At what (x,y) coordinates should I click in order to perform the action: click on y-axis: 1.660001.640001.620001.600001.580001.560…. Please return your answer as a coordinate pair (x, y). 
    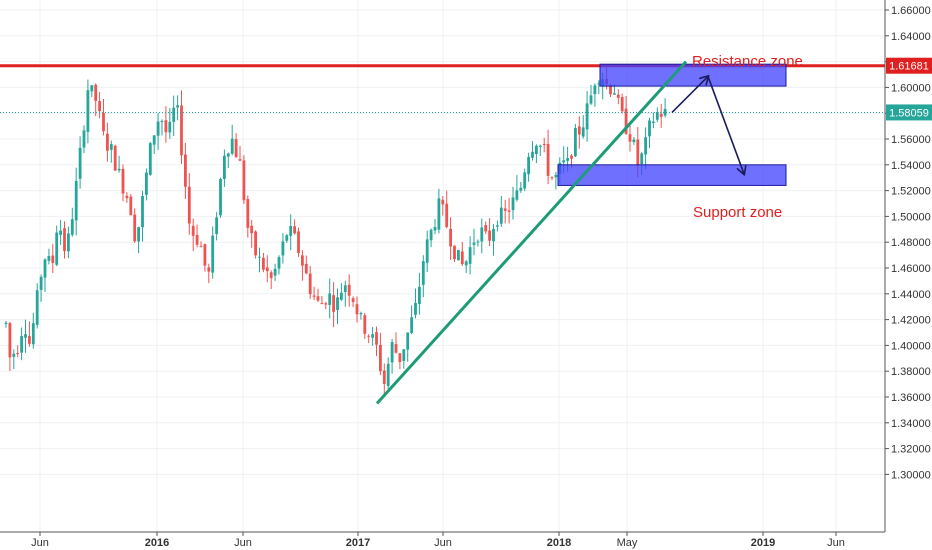
    Looking at the image, I should click on (908, 243).